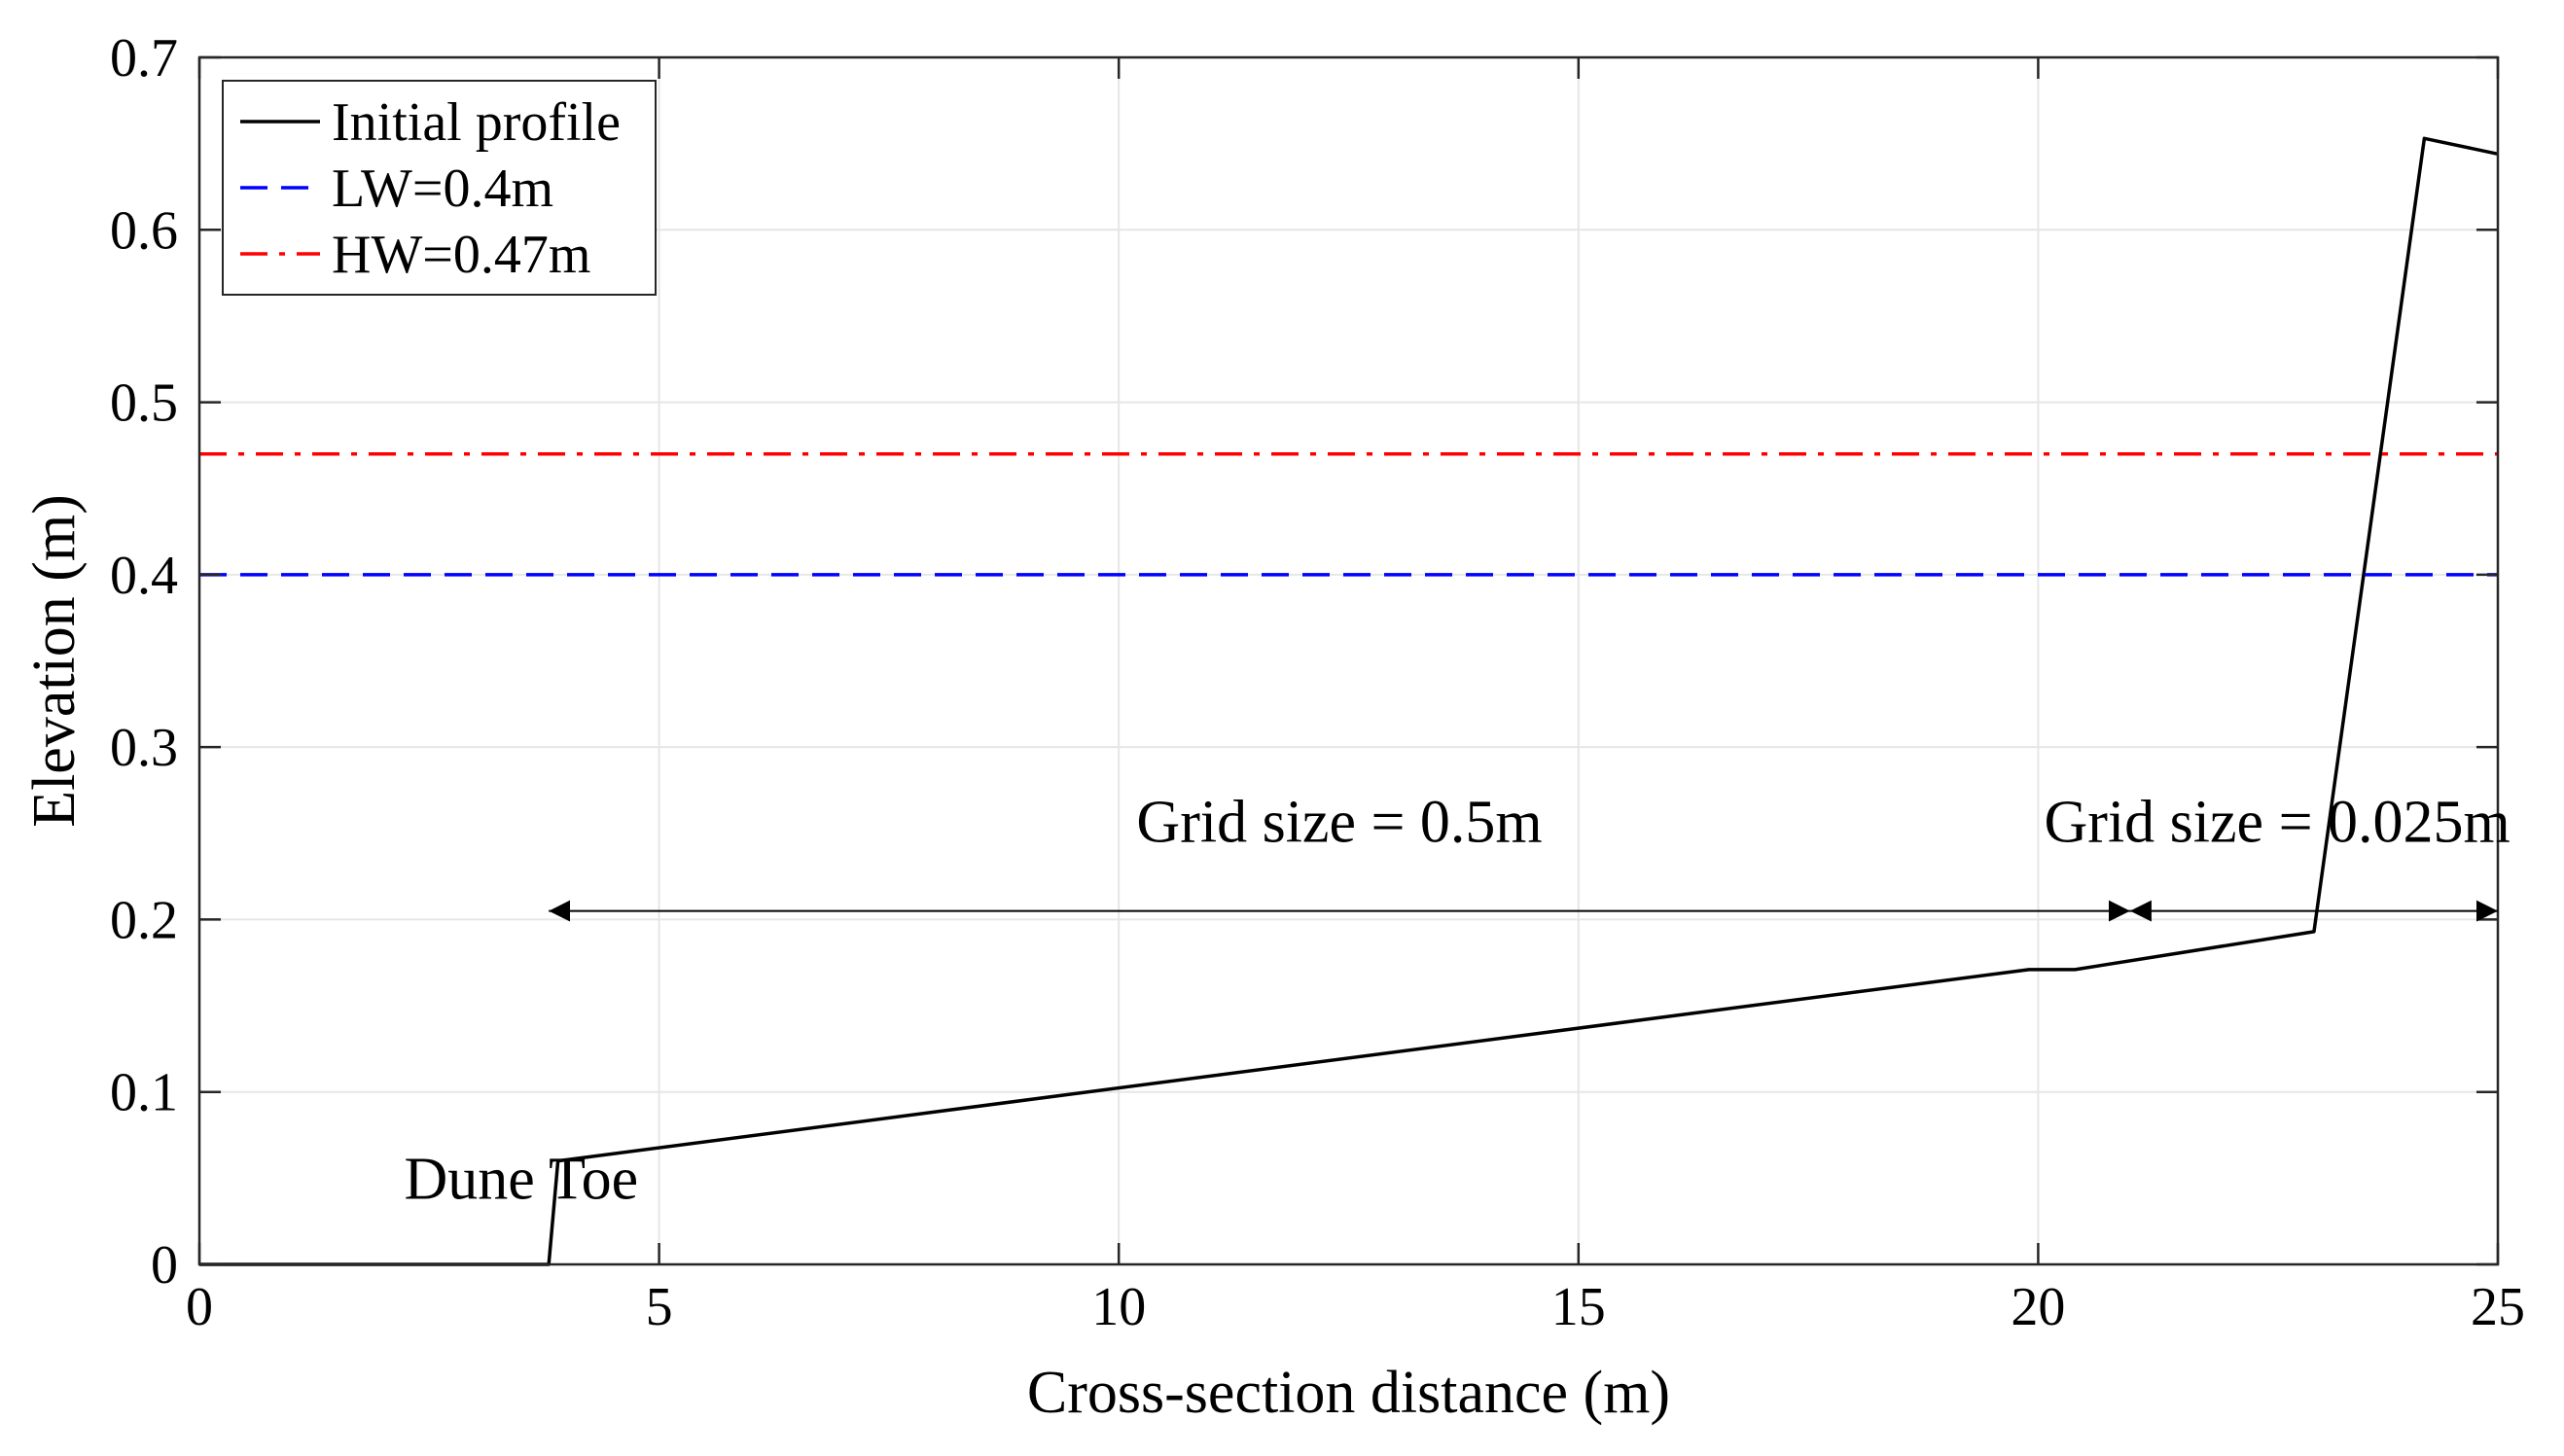 Image resolution: width=2564 pixels, height=1456 pixels. Describe the element at coordinates (476, 122) in the screenshot. I see `legend-label: Initial profile` at that location.